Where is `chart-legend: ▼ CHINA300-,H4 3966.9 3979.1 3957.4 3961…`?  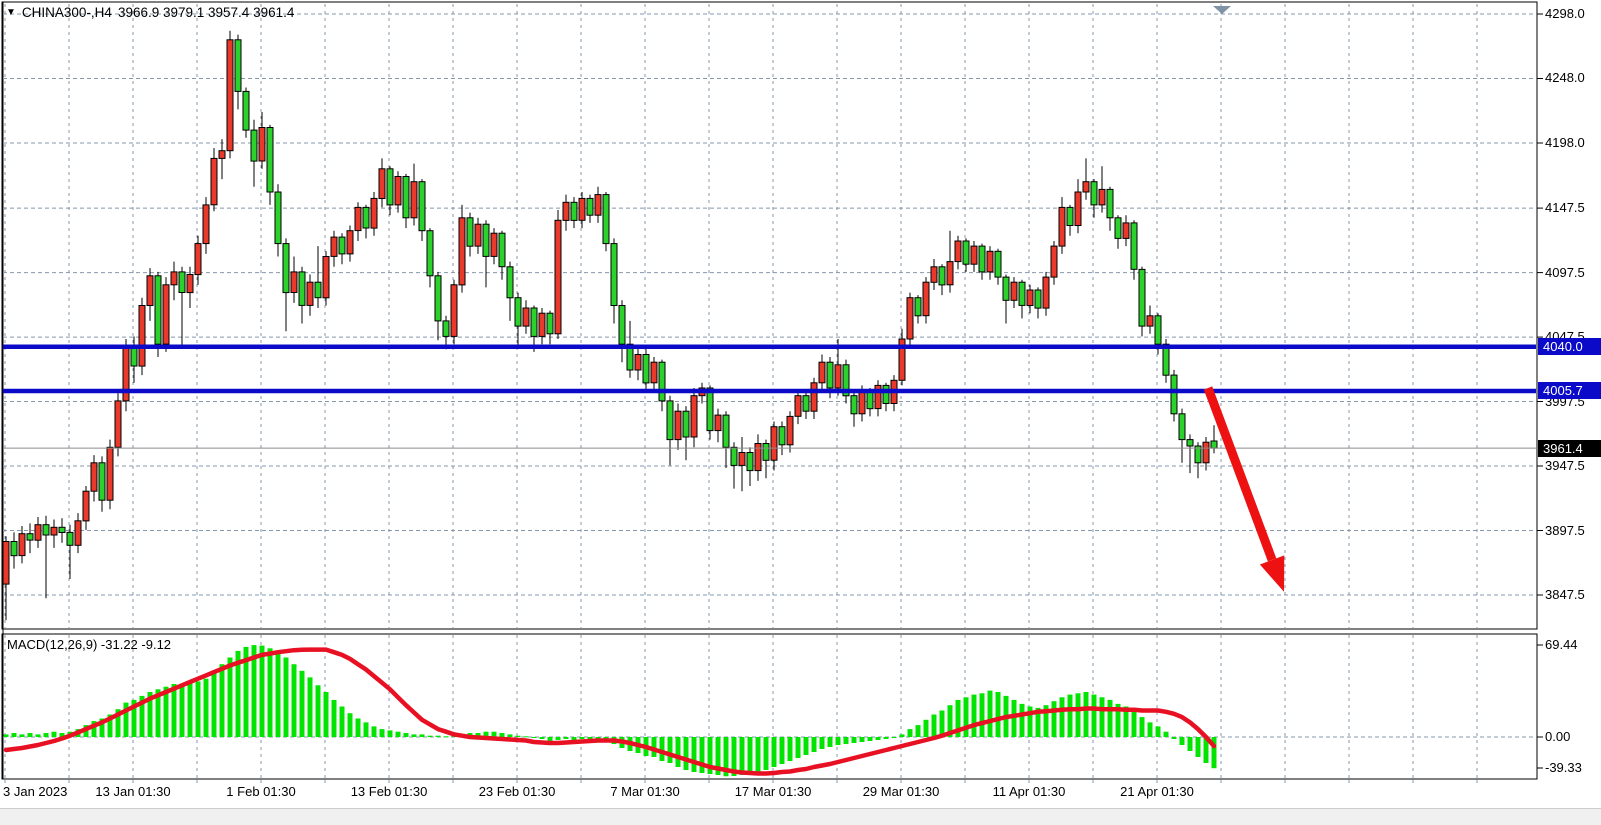 chart-legend: ▼ CHINA300-,H4 3966.9 3979.1 3957.4 3961… is located at coordinates (150, 12).